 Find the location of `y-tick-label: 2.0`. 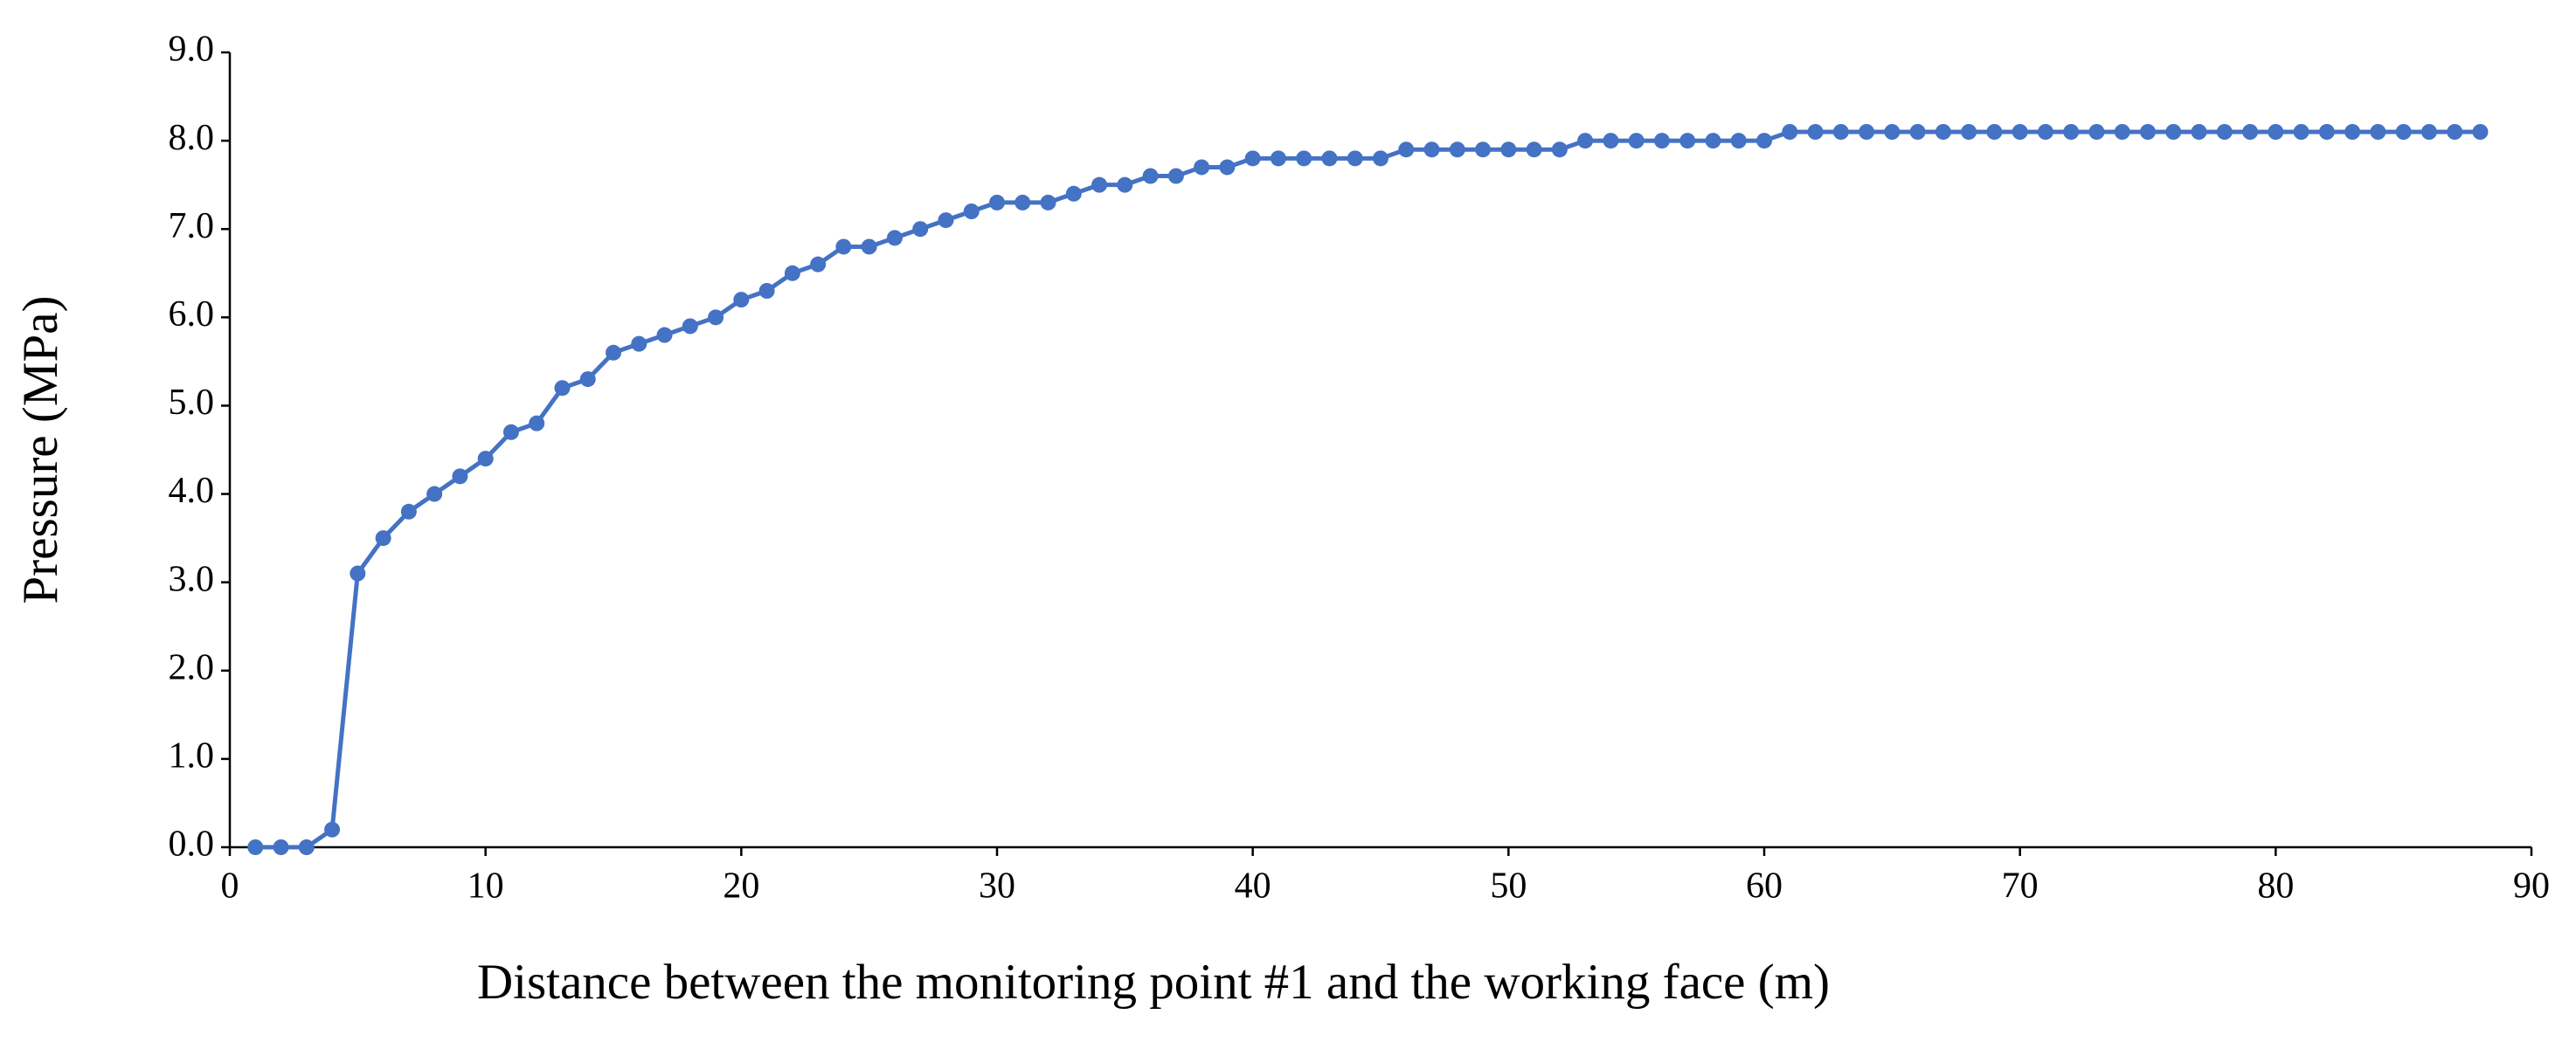

y-tick-label: 2.0 is located at coordinates (192, 667).